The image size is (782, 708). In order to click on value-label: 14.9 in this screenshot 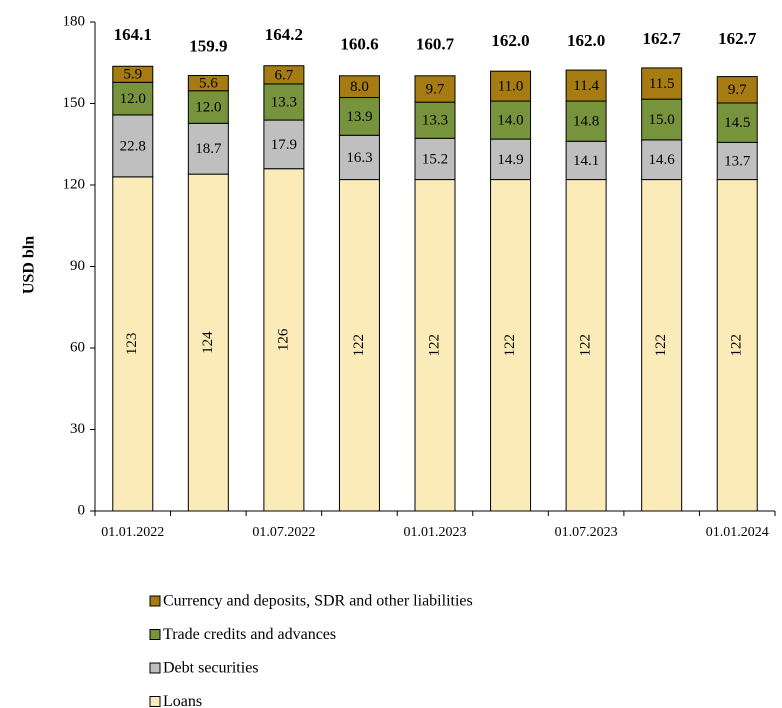, I will do `click(510, 160)`.